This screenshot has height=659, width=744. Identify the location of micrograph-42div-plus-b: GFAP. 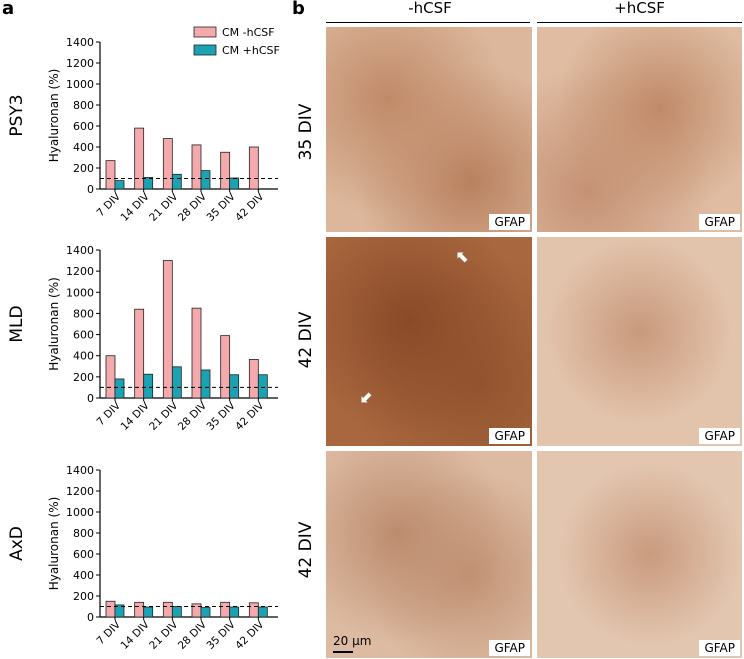
(639, 554).